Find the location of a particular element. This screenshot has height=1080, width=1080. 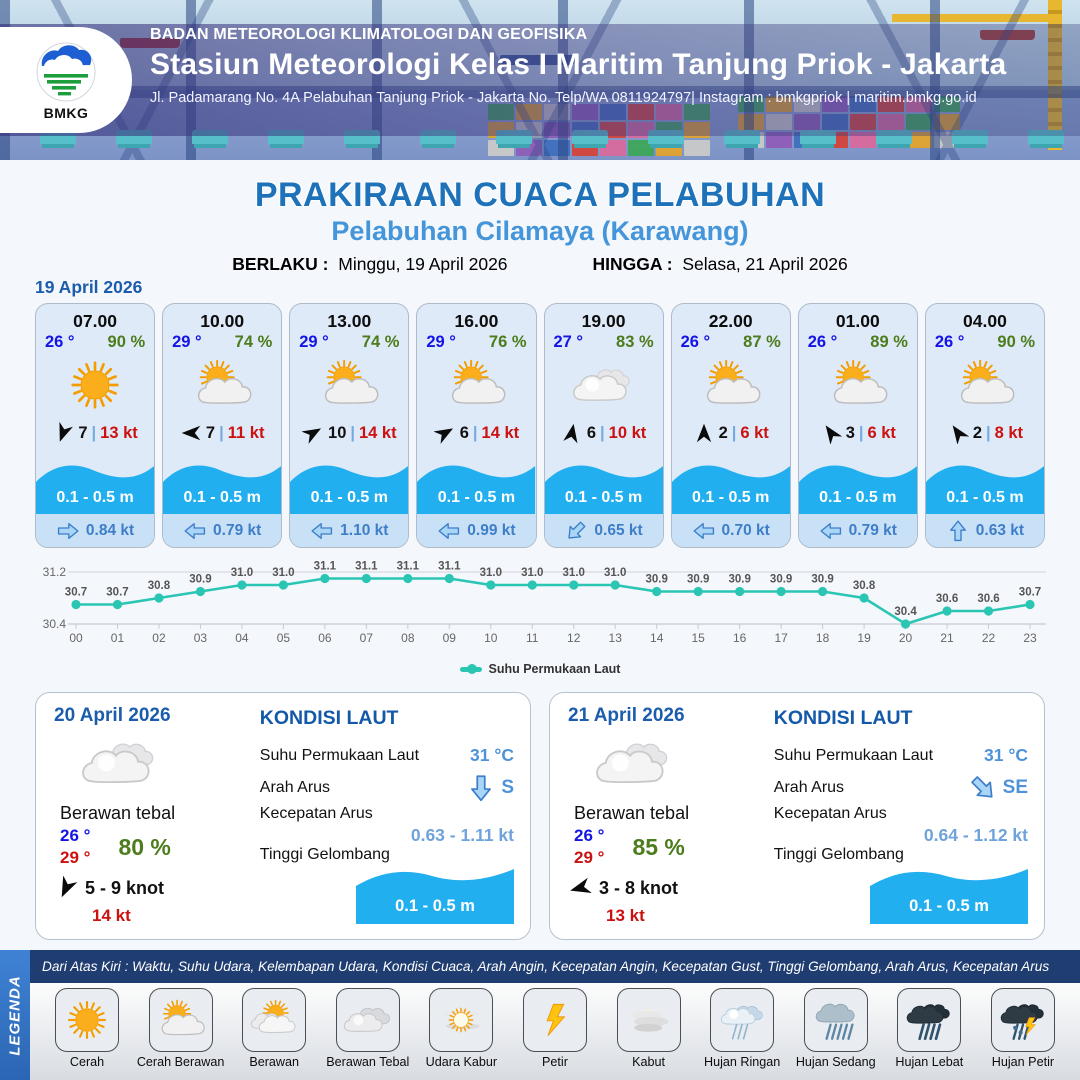

wind-speed: 7 is located at coordinates (210, 432).